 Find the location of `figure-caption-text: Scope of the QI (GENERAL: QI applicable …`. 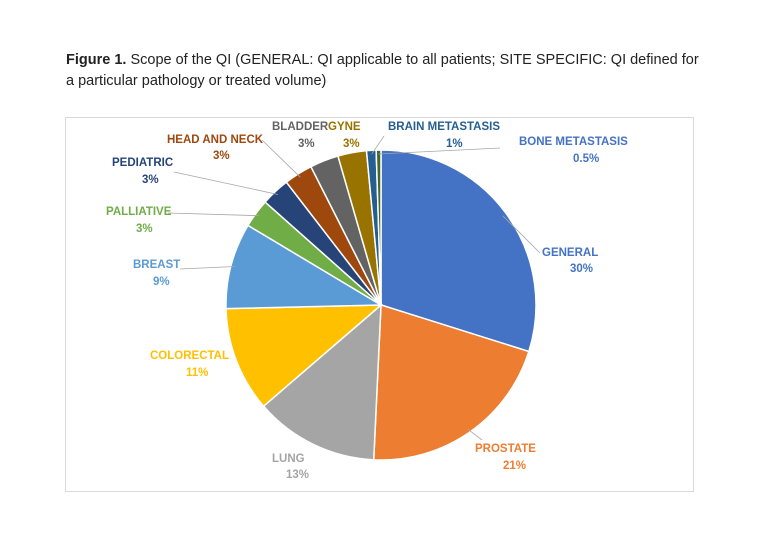

figure-caption-text: Scope of the QI (GENERAL: QI applicable … is located at coordinates (382, 70).